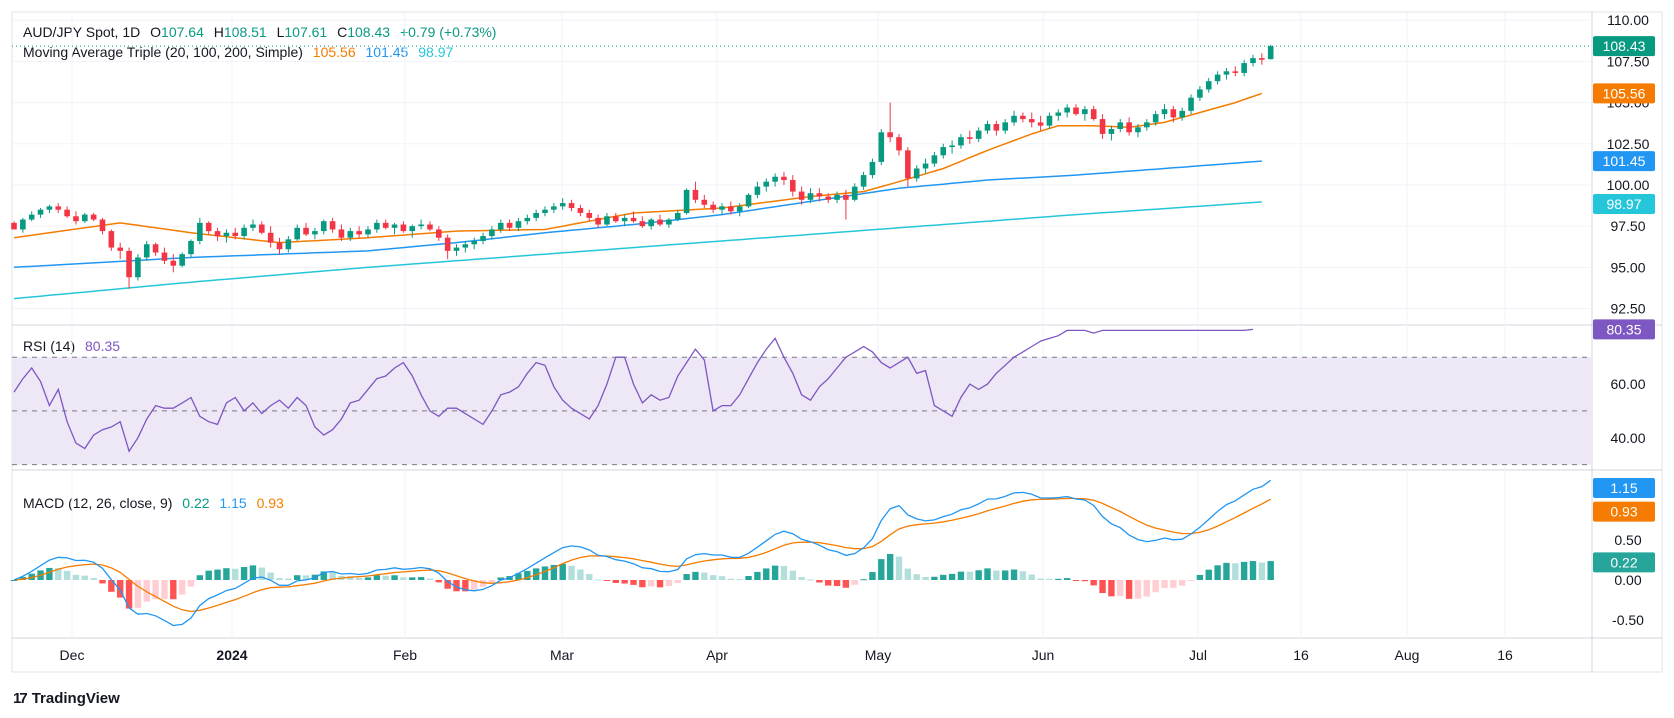 The height and width of the screenshot is (718, 1674). I want to click on last-price-tag-bg, so click(1624, 46).